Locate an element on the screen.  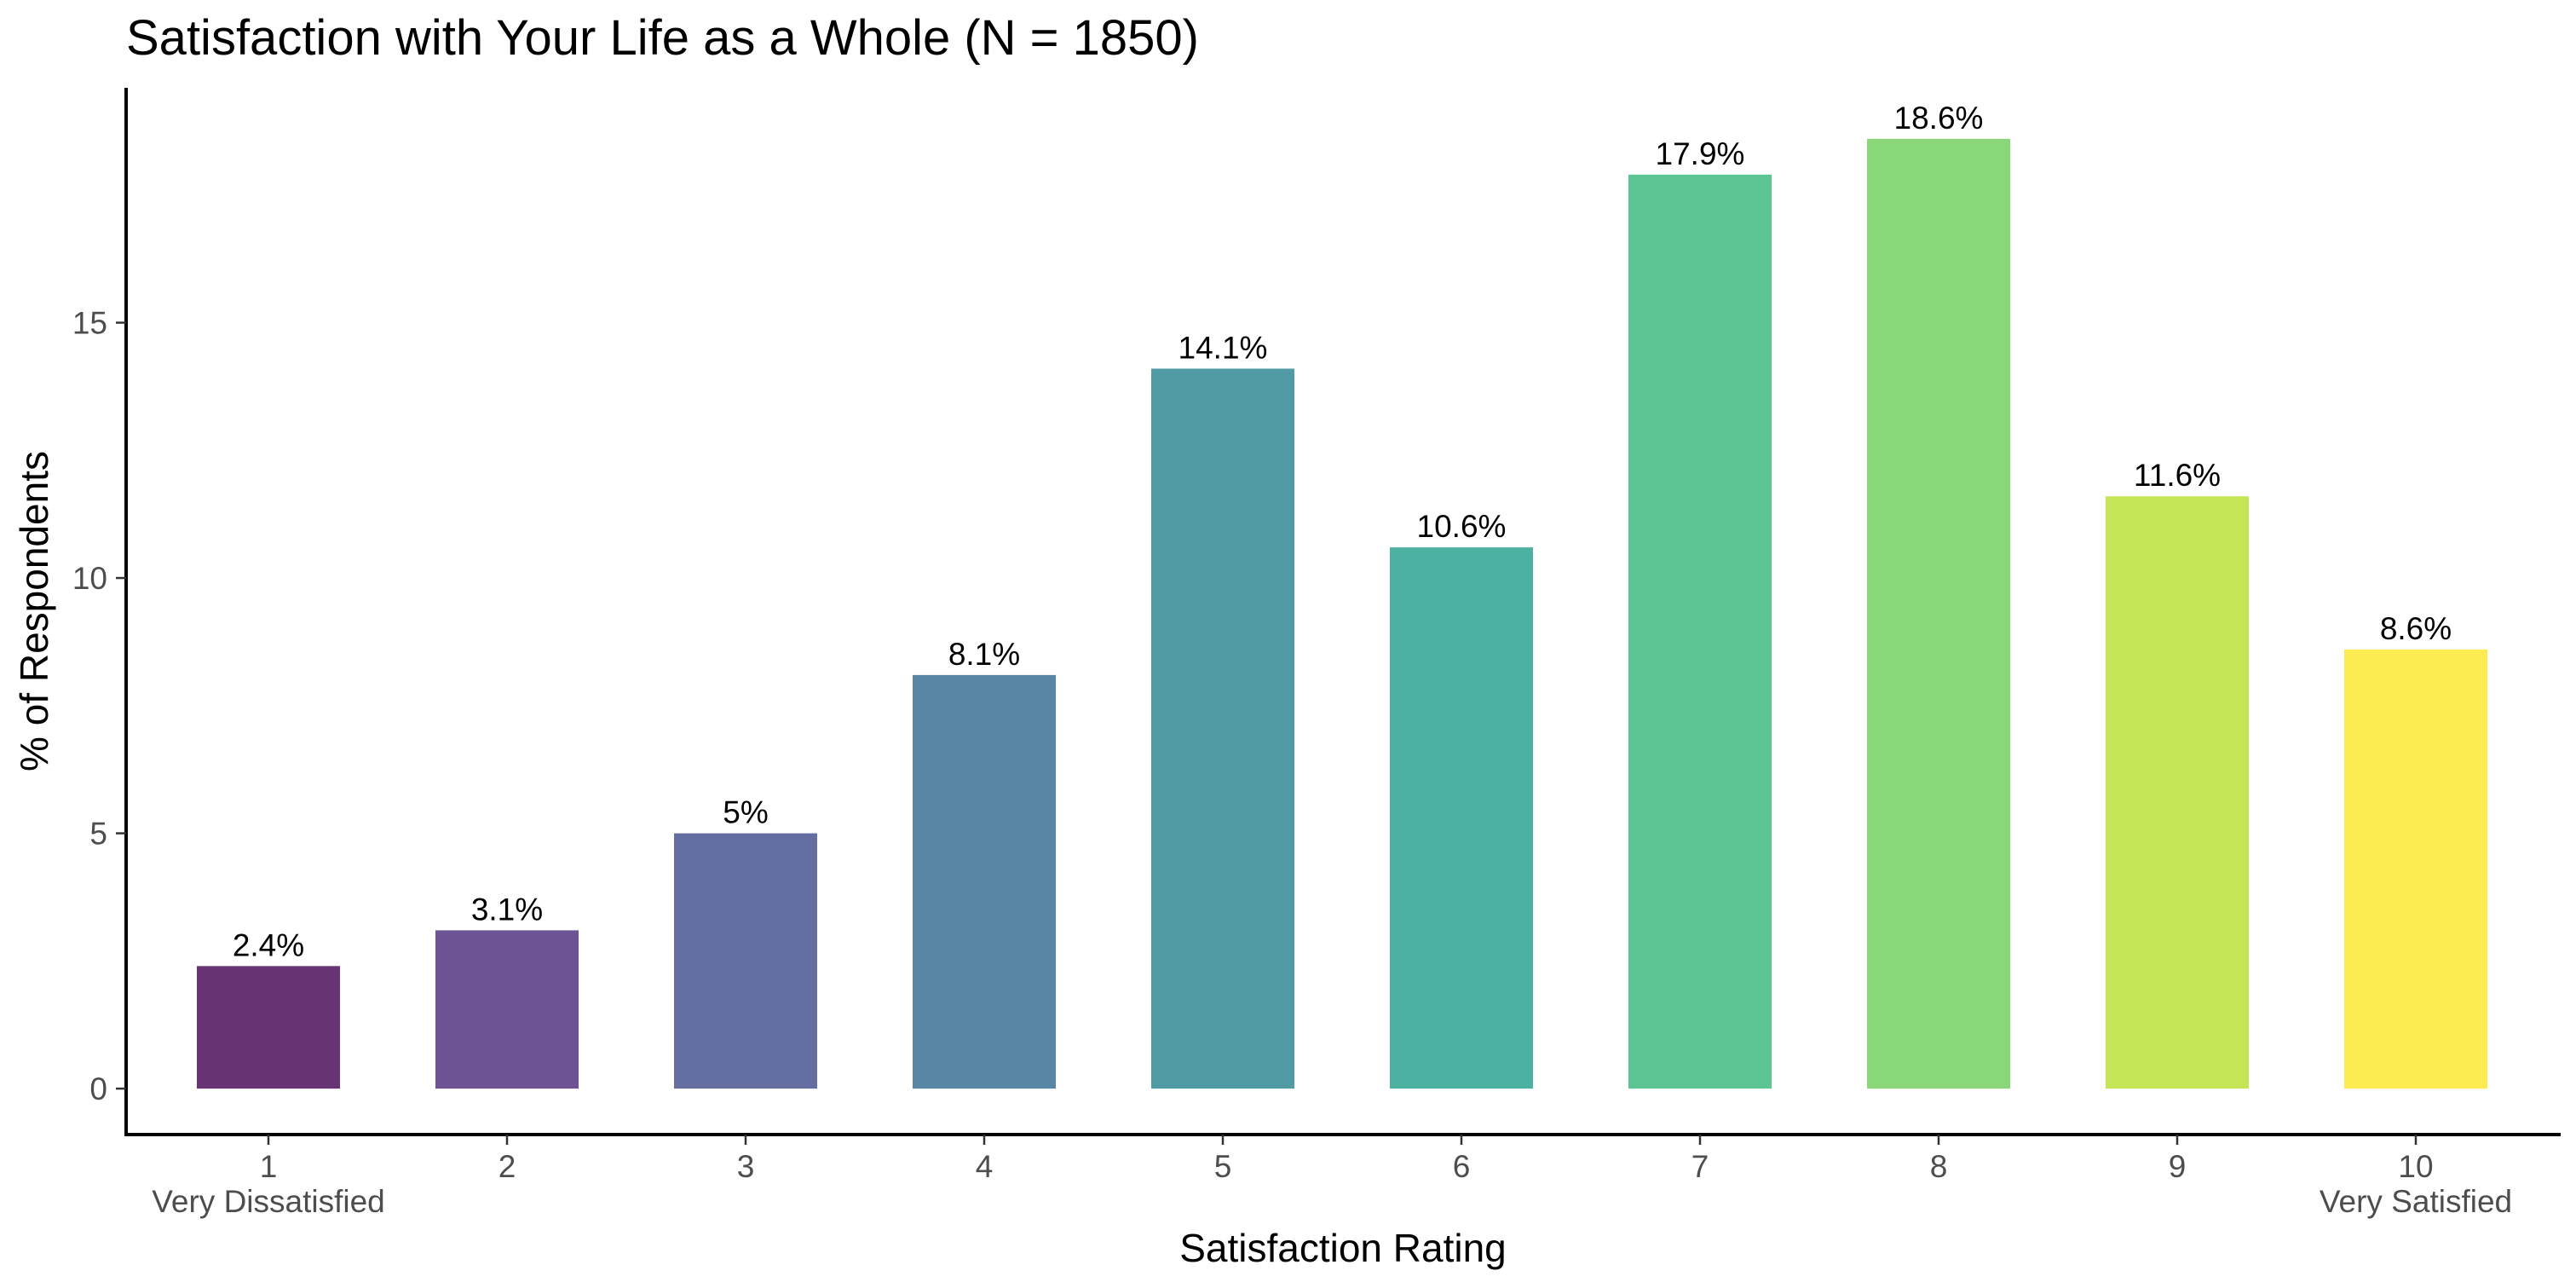
x-tick-sublabel: Very Dissatisfied is located at coordinates (268, 1201).